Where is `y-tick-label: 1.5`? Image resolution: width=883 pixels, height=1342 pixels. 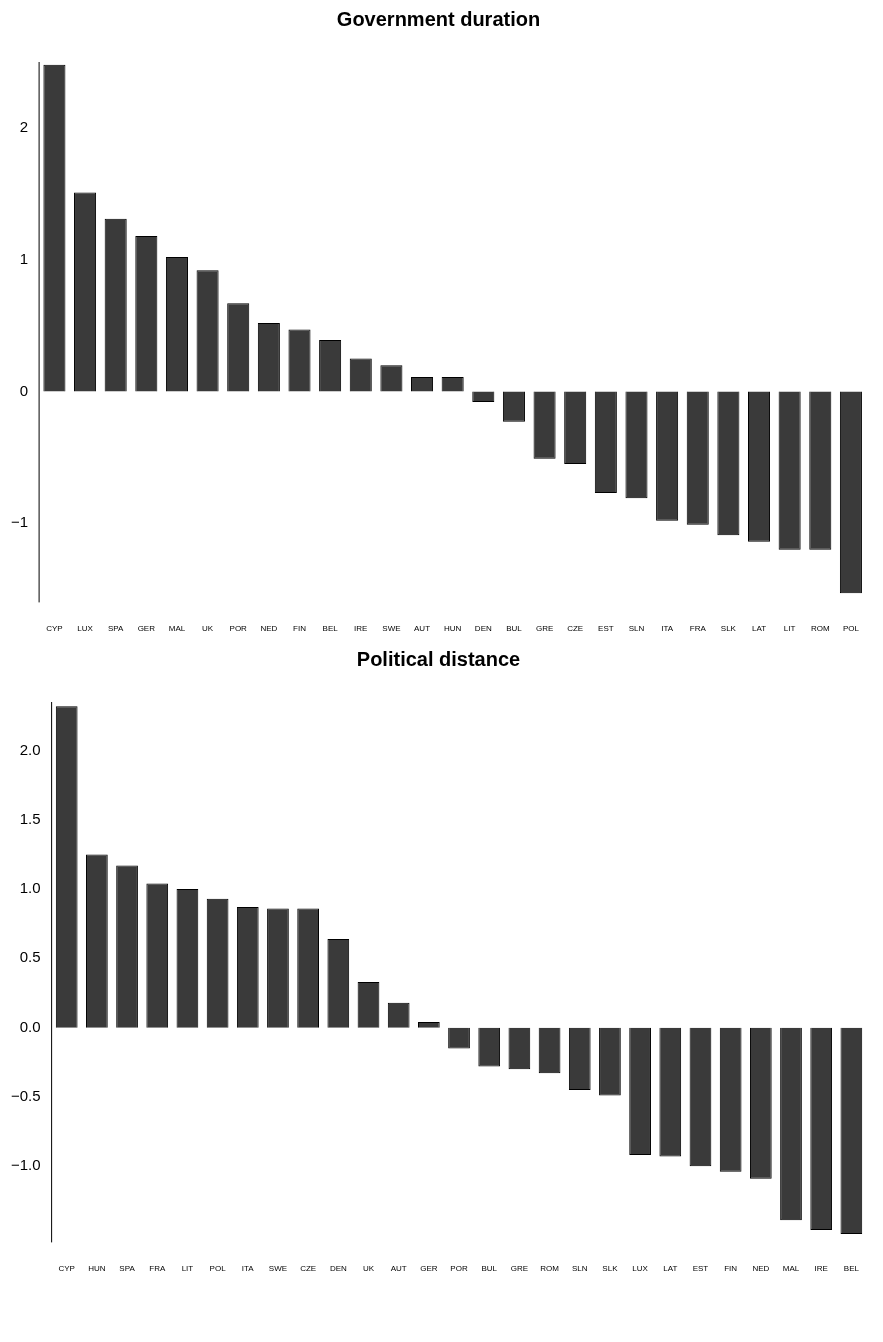 y-tick-label: 1.5 is located at coordinates (30, 818).